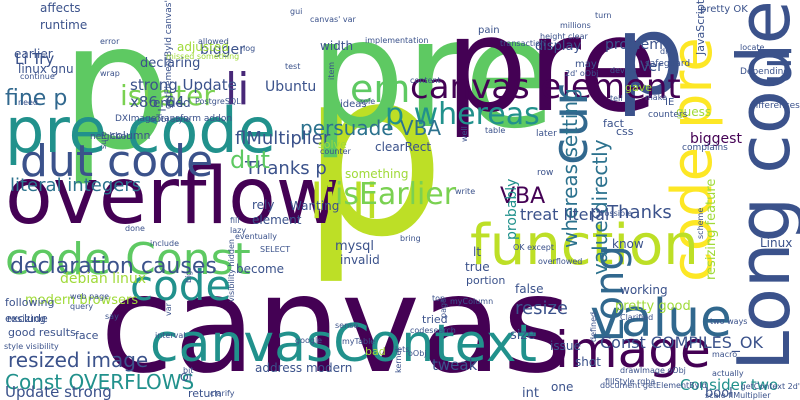  What do you see at coordinates (455, 365) in the screenshot?
I see `cloud-word: tweak` at bounding box center [455, 365].